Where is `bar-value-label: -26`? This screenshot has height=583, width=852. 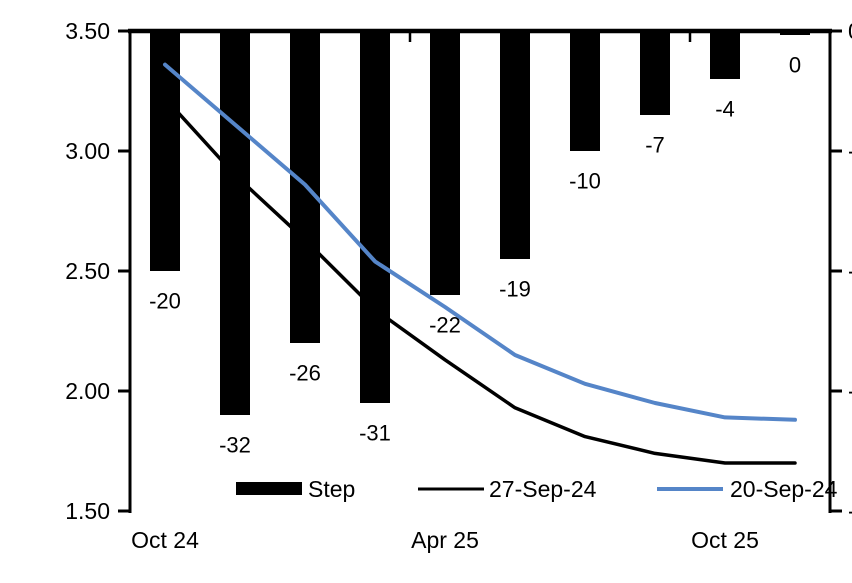
bar-value-label: -26 is located at coordinates (305, 373).